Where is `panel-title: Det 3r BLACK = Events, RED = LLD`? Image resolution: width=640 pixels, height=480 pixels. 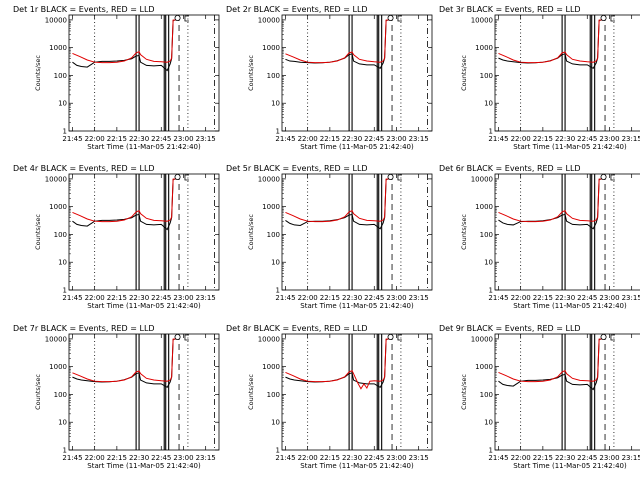
panel-title: Det 3r BLACK = Events, RED = LLD is located at coordinates (510, 9).